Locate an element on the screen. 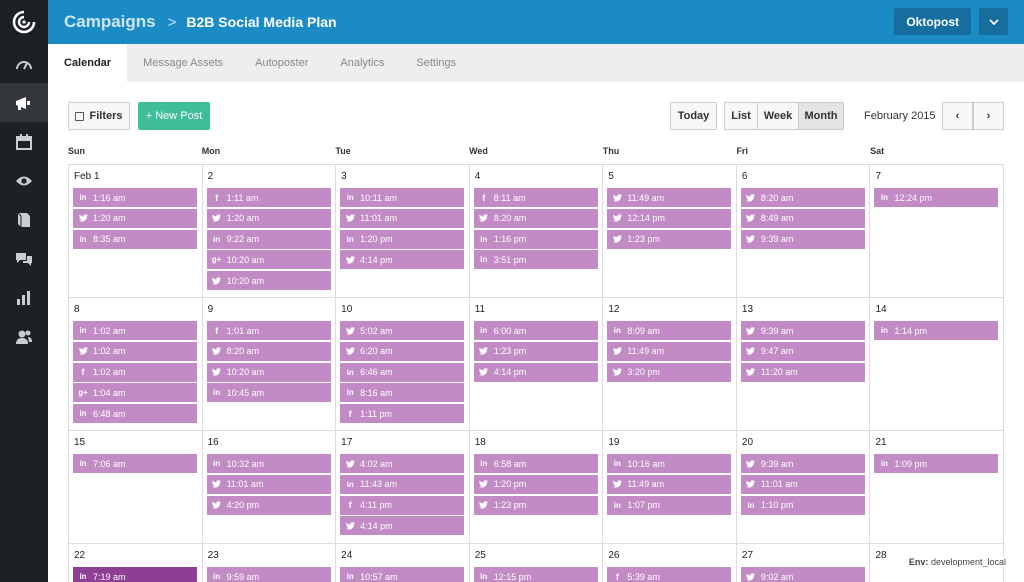 This screenshot has width=1024, height=582. sidebar-item-library is located at coordinates (24, 219).